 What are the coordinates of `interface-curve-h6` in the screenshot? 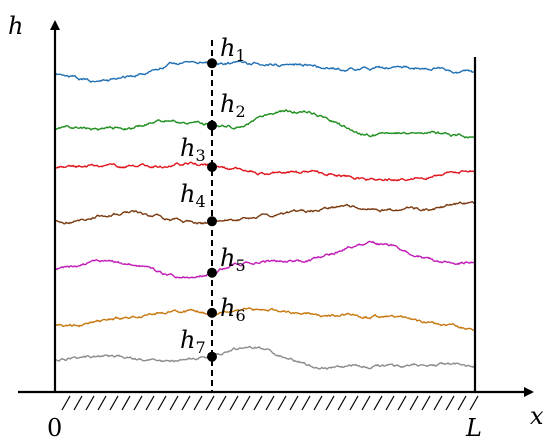 It's located at (265, 319).